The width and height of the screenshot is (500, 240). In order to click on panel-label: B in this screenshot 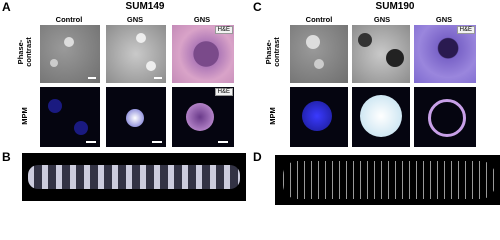, I will do `click(6, 157)`.